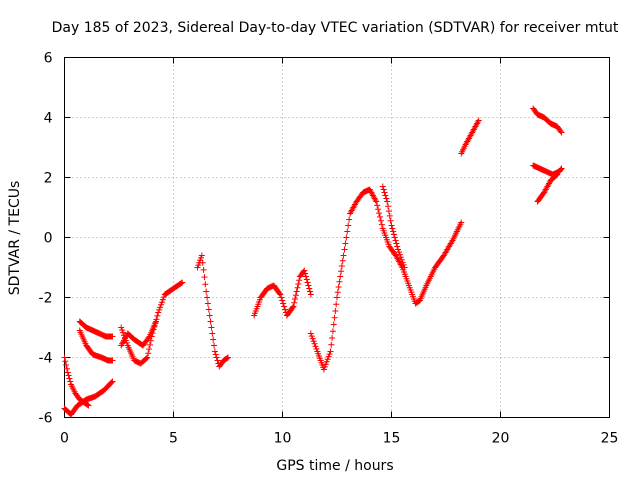  I want to click on y-tick-label: 4, so click(48, 119).